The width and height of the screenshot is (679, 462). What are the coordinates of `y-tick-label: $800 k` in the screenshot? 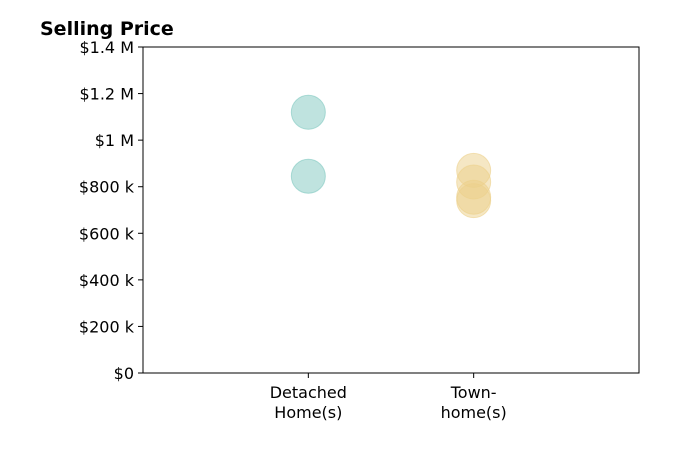 It's located at (107, 187).